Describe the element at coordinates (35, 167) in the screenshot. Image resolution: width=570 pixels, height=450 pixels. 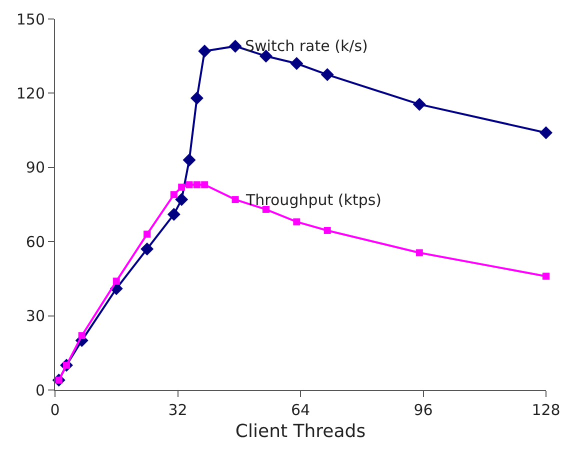
I see `y-tick-label: 90` at that location.